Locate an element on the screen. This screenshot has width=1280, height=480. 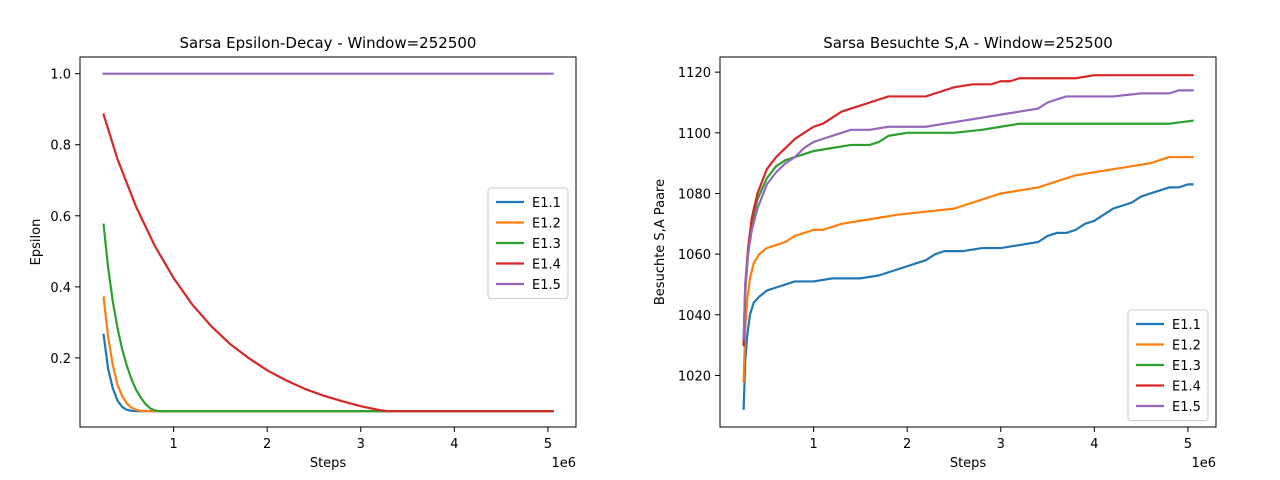
y-tick-label: 0.2 is located at coordinates (60, 359).